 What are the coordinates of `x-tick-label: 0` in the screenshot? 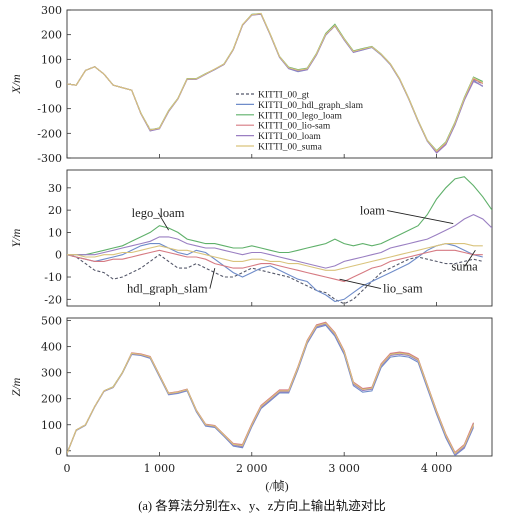 It's located at (67, 468).